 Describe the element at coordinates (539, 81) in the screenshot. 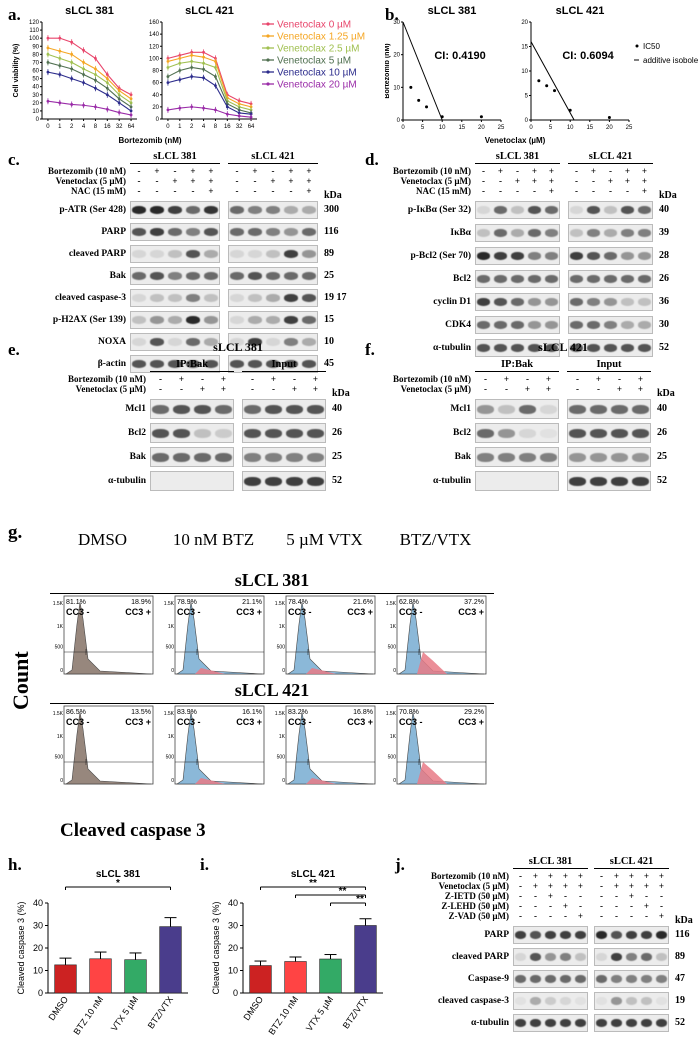

I see `ic50-point` at that location.